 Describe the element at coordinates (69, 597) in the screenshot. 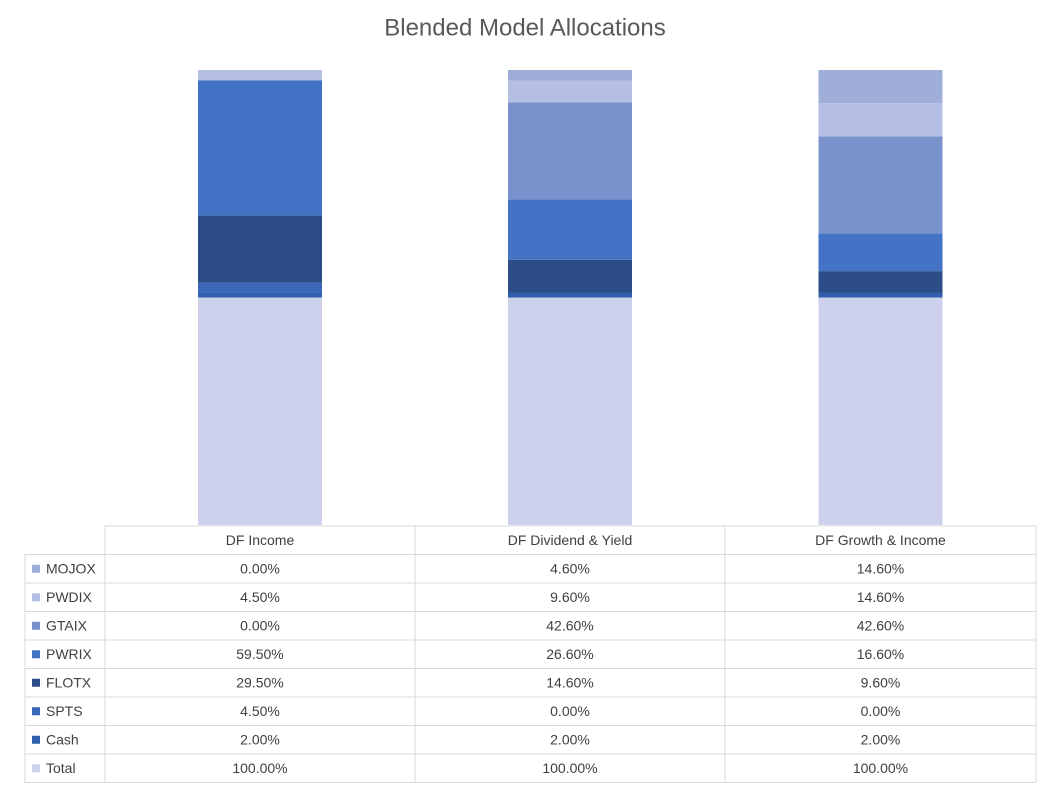

I see `legend-label: PWDIX` at that location.